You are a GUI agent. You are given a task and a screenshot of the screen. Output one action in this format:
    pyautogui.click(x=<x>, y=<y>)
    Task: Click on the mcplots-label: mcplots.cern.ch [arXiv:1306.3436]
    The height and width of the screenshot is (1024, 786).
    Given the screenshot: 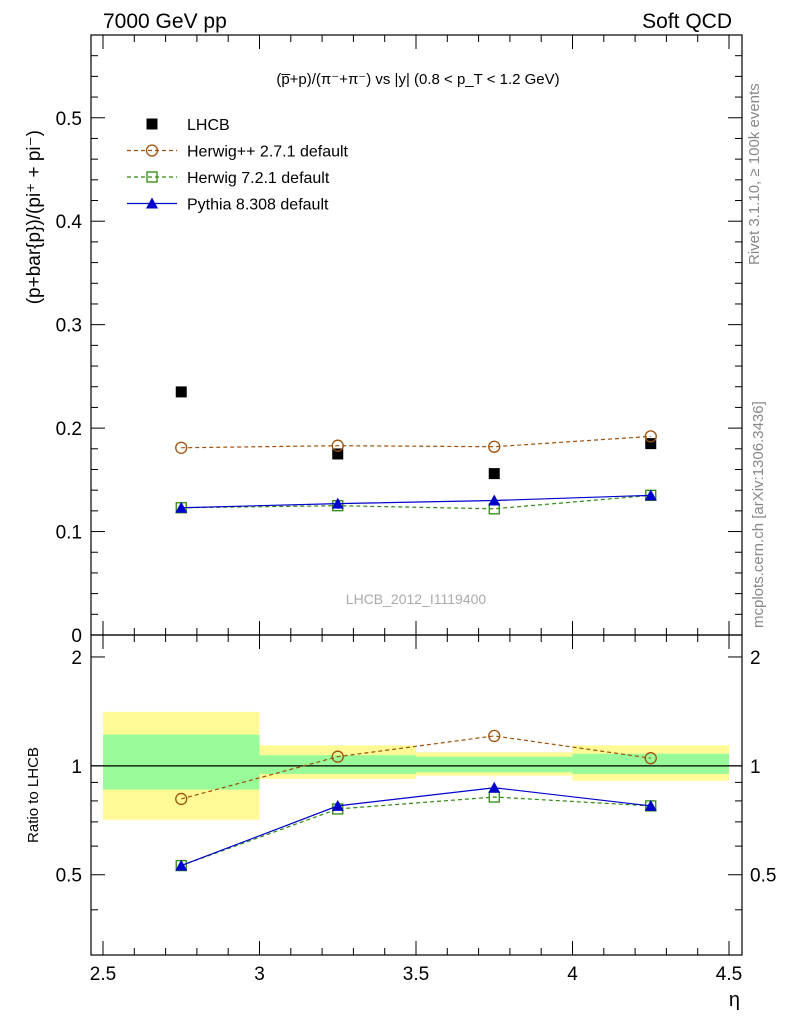 What is the action you would take?
    pyautogui.click(x=758, y=514)
    